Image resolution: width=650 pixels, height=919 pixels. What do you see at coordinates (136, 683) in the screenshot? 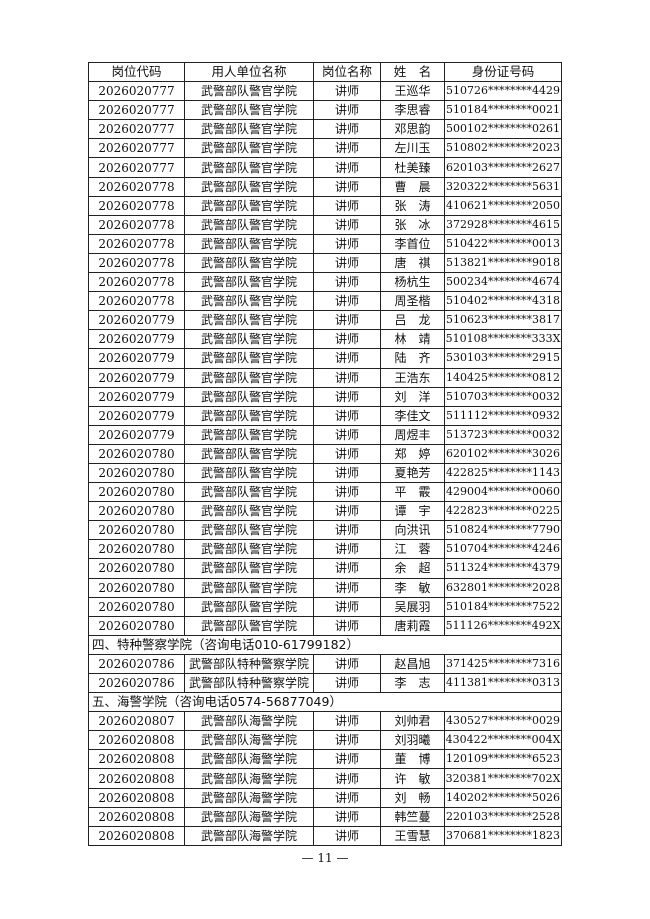
I see `table-cell: 2026020786` at bounding box center [136, 683].